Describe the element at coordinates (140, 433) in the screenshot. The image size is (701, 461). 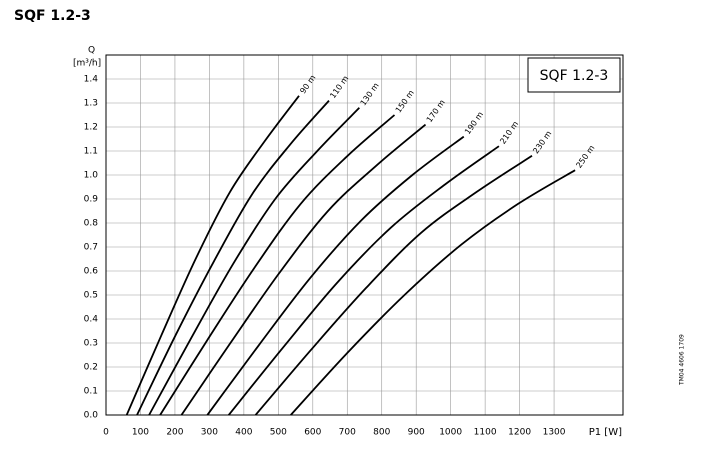
I see `x-tick-label: 100` at that location.